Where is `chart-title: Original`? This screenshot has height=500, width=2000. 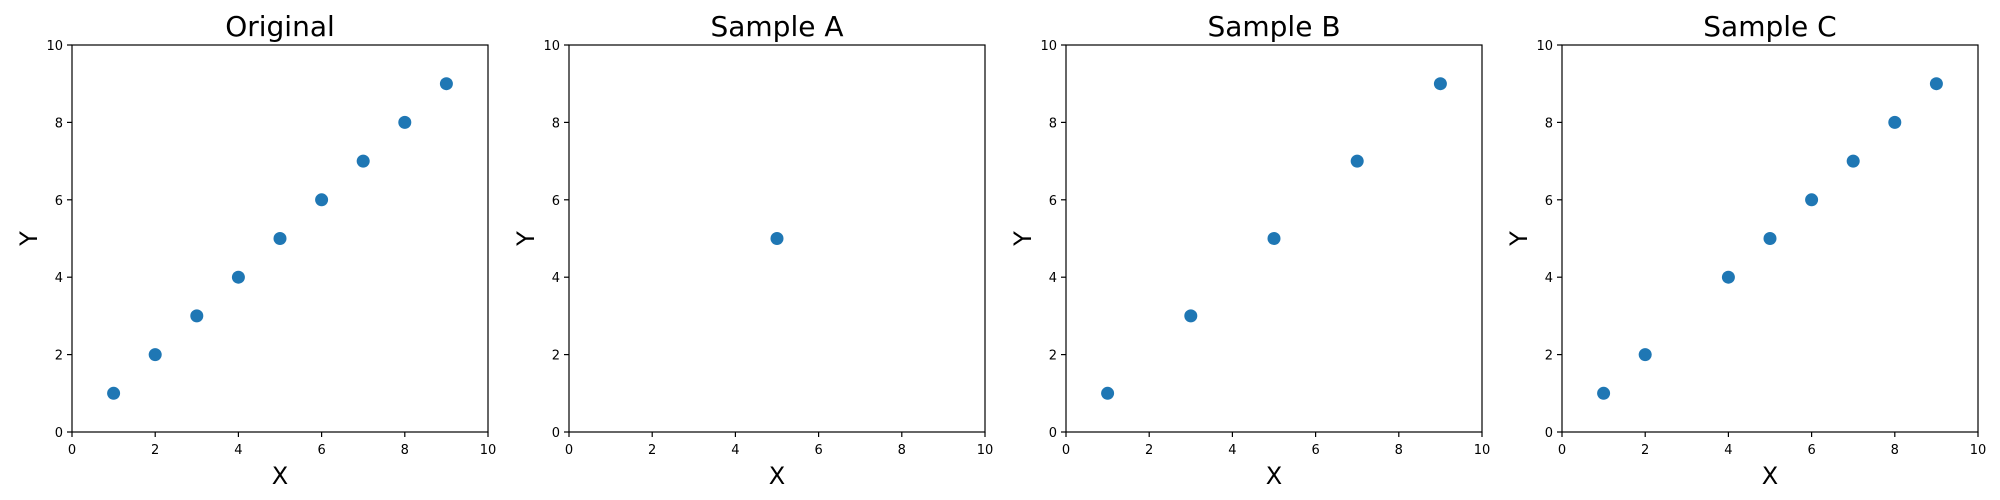 chart-title: Original is located at coordinates (280, 26).